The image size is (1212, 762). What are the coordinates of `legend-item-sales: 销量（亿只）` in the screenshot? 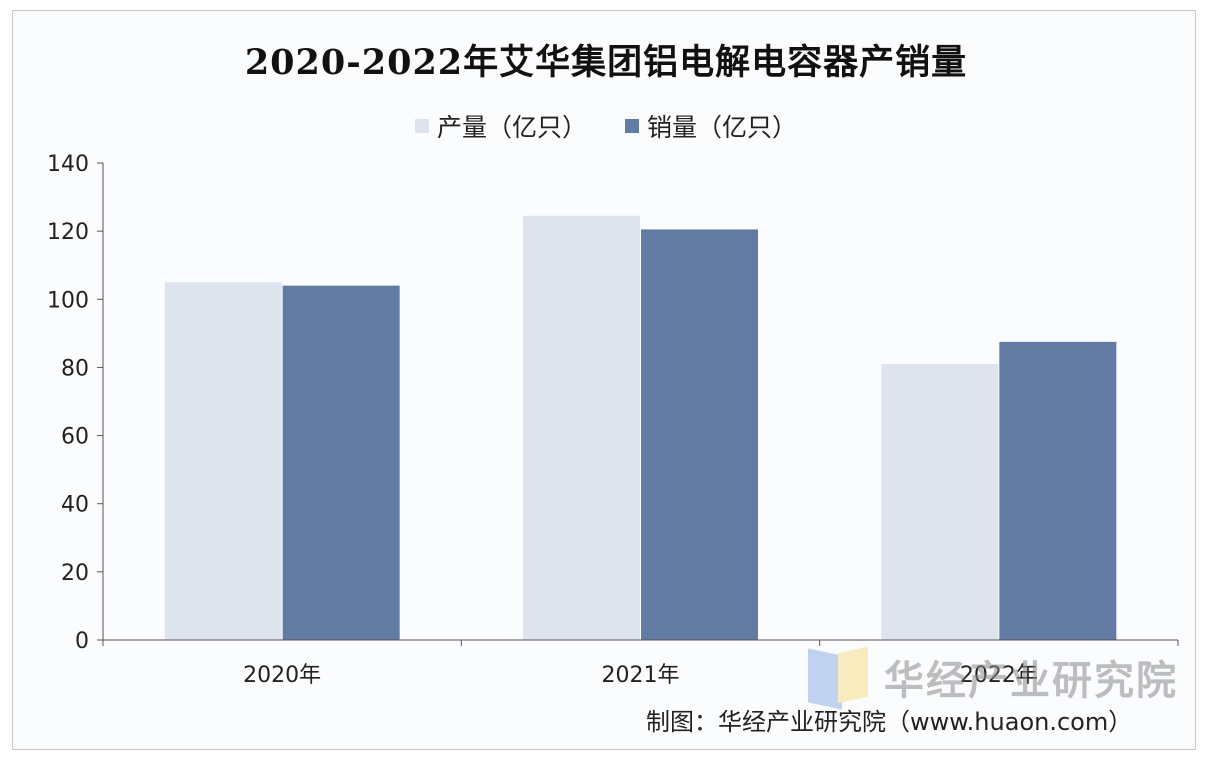 It's located at (711, 126).